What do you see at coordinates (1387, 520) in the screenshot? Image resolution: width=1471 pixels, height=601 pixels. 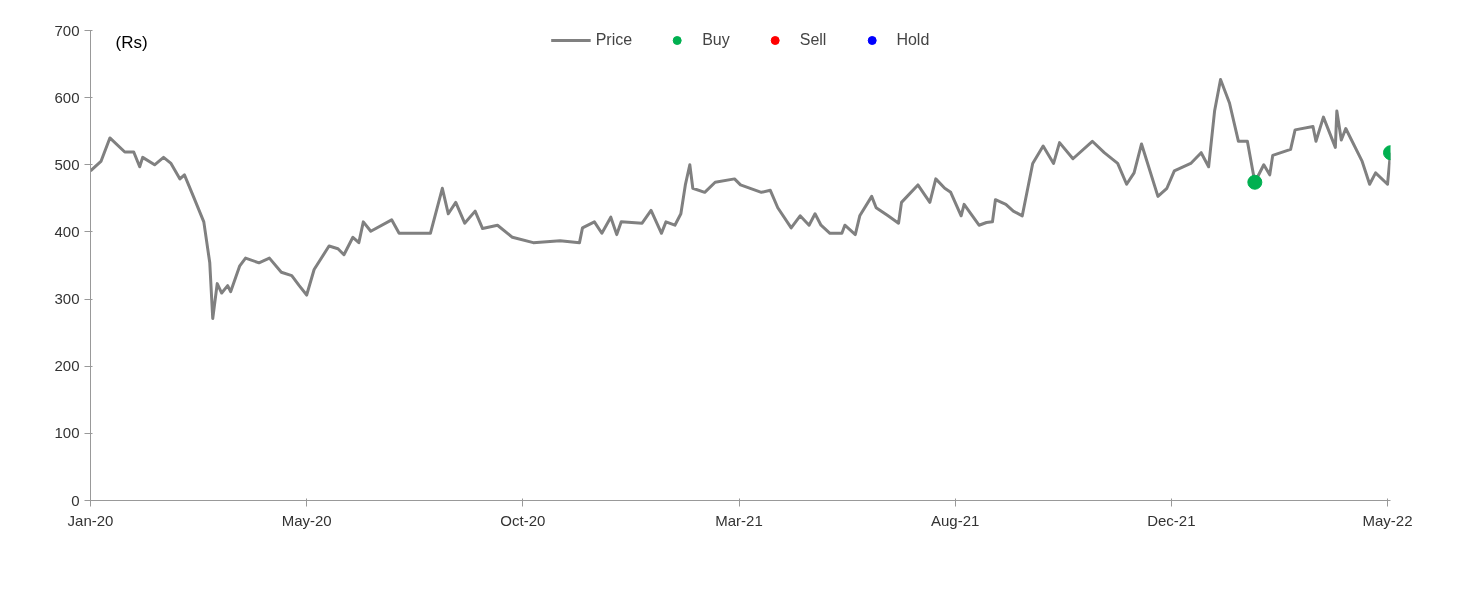 I see `x-tick-label: May-22` at bounding box center [1387, 520].